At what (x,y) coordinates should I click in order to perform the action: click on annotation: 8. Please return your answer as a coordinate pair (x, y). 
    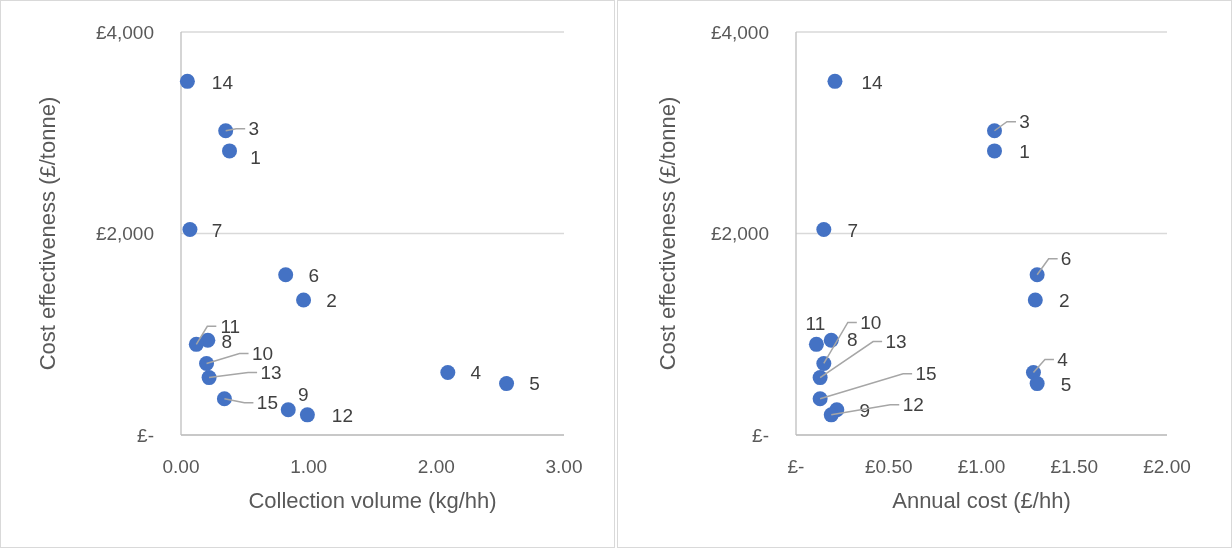
    Looking at the image, I should click on (852, 339).